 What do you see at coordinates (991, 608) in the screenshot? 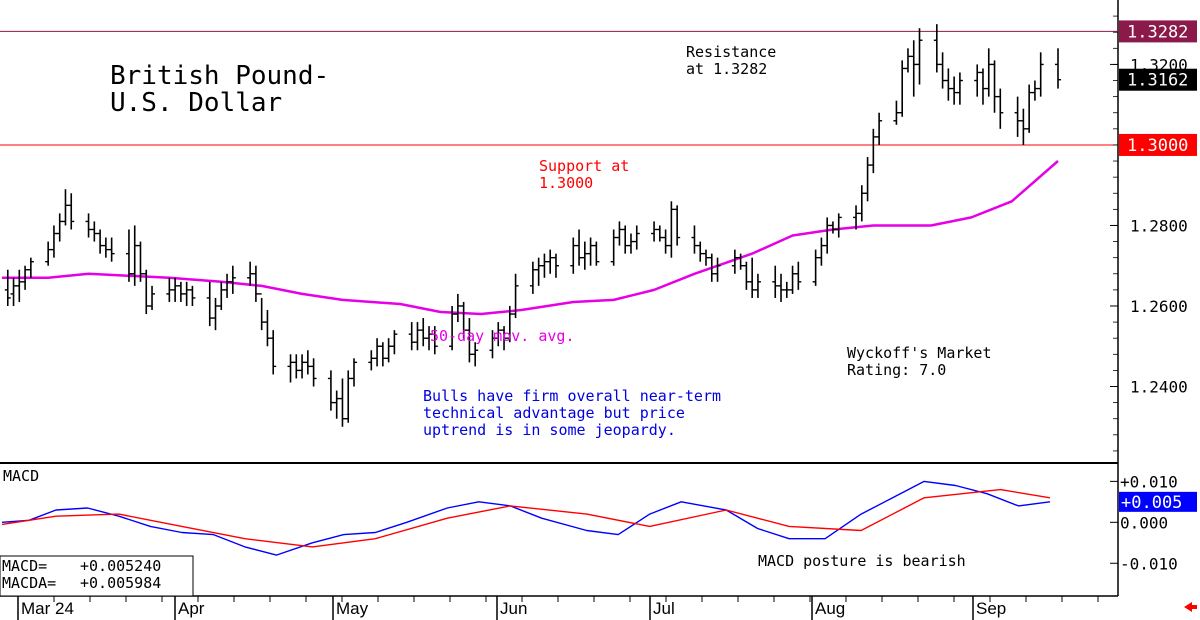
I see `date-tick-label: Sep` at bounding box center [991, 608].